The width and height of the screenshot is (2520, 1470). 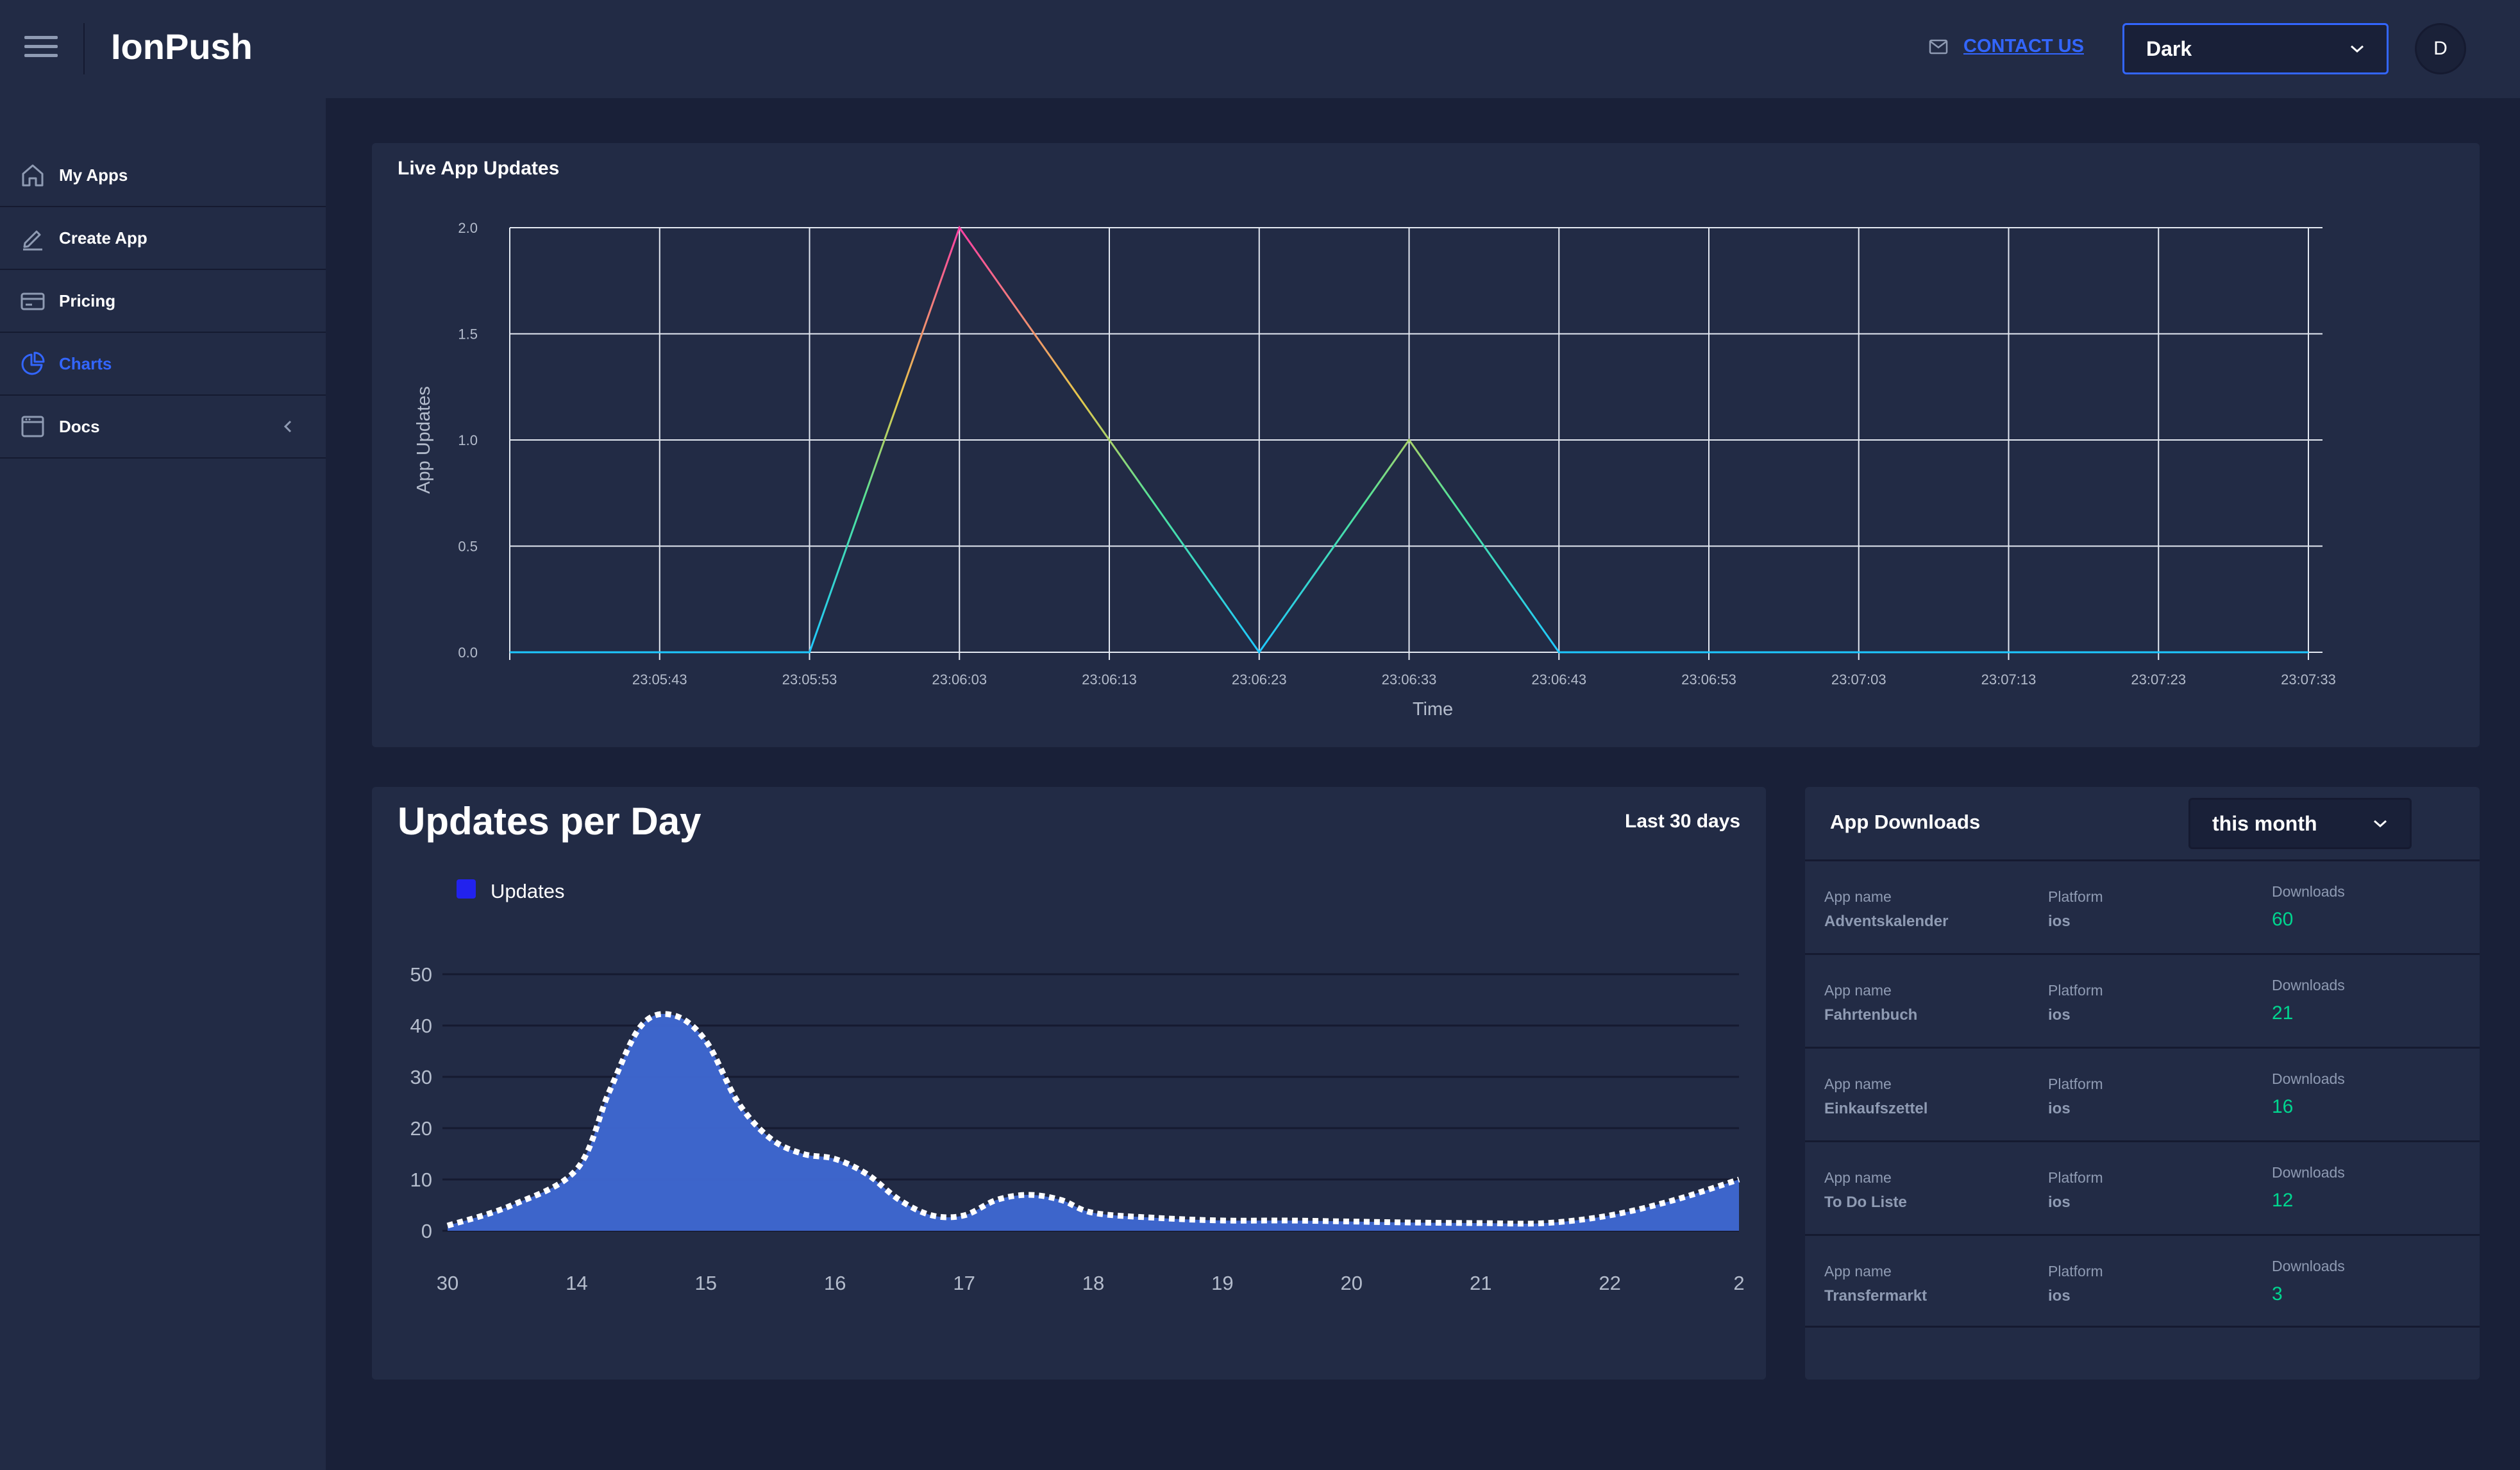 I want to click on y-tick-label: 1.5, so click(x=468, y=334).